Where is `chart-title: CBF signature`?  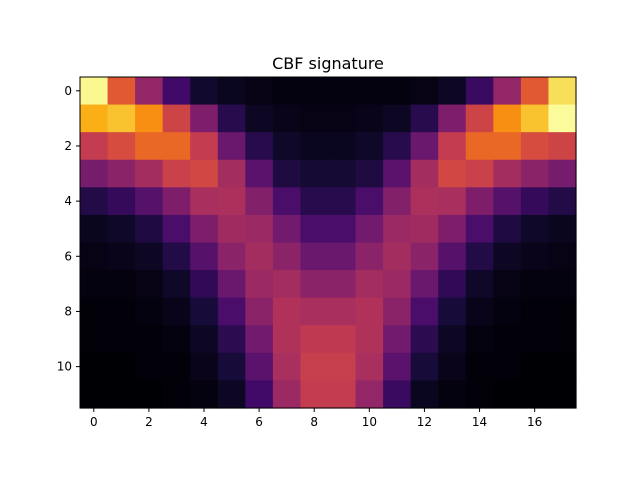
chart-title: CBF signature is located at coordinates (328, 63).